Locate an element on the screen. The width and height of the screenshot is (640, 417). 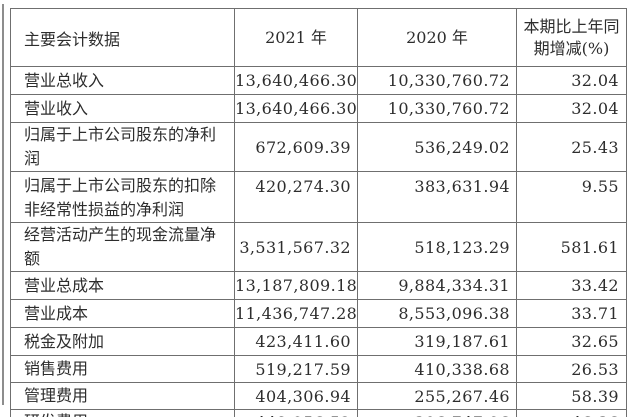
metric-label: 经营活动产生的现金流量净额 is located at coordinates (122, 247).